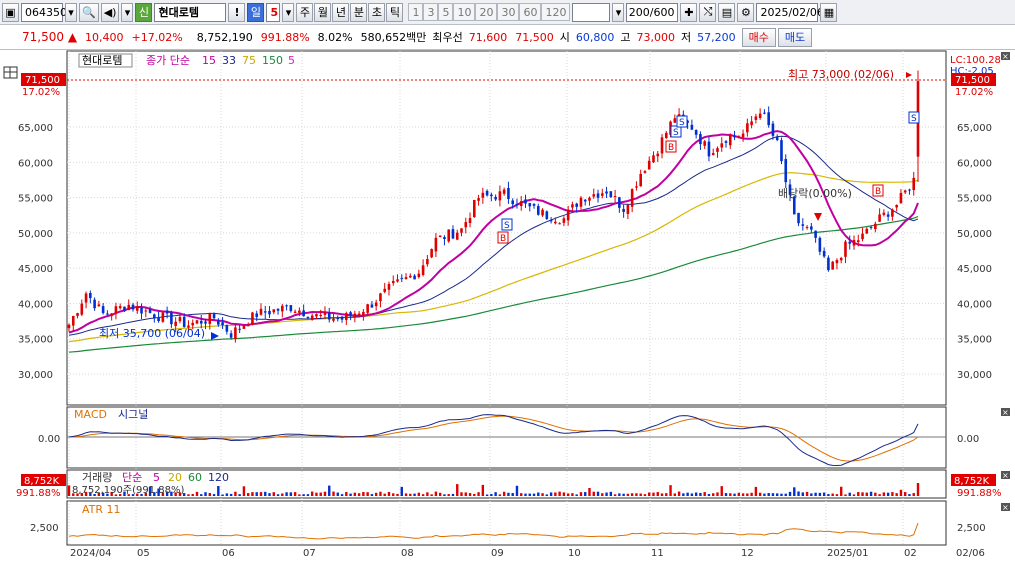 This screenshot has width=1015, height=563. Describe the element at coordinates (716, 37) in the screenshot. I see `low-price: 57,200` at that location.